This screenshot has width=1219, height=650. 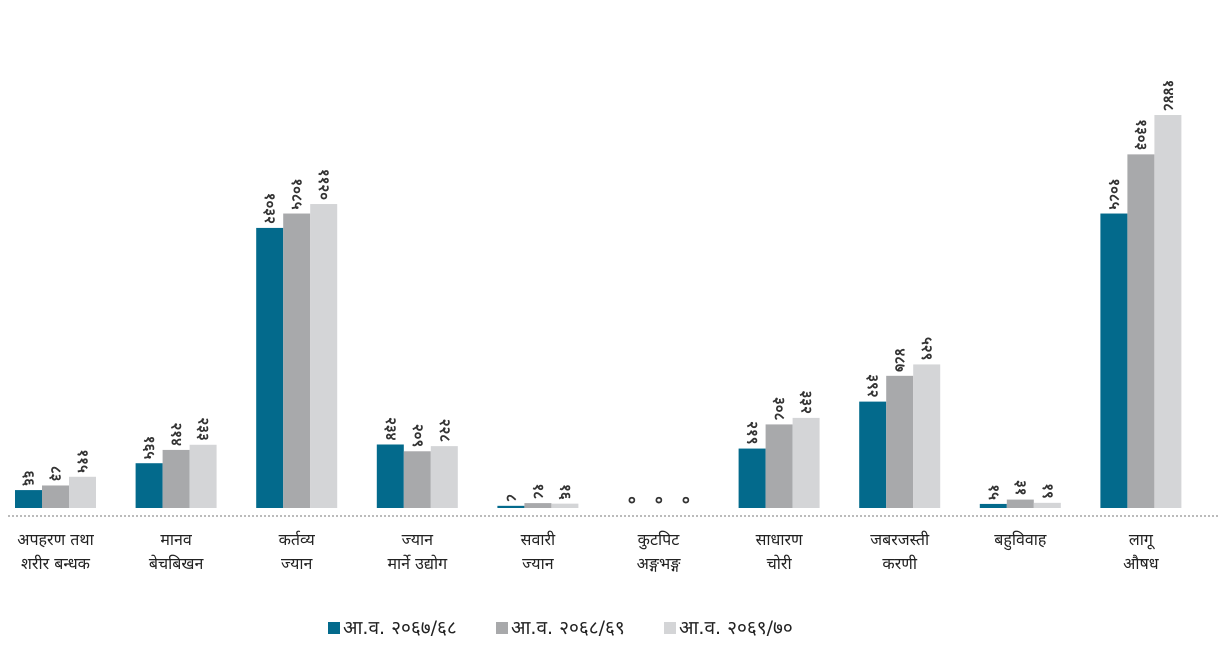 What do you see at coordinates (659, 551) in the screenshot?
I see `category-label-6: कुटपिट अङ्गभङ्ग` at bounding box center [659, 551].